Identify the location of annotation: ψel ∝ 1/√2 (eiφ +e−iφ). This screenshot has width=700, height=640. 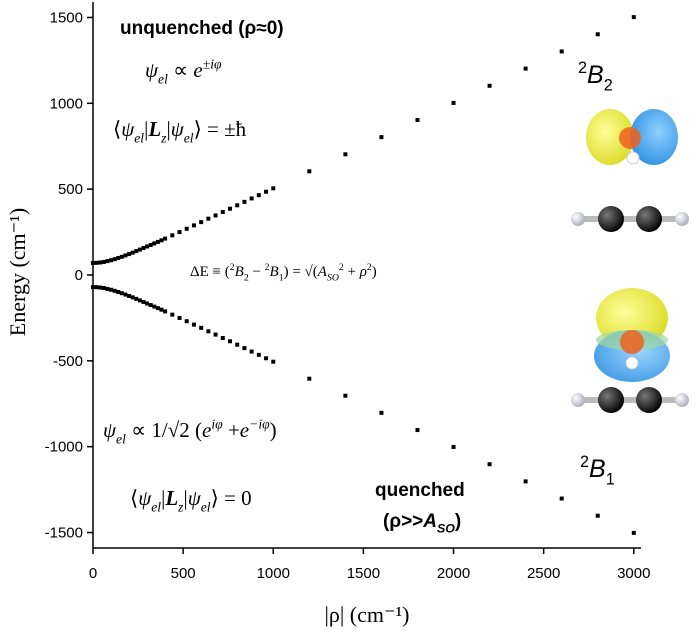
(190, 432).